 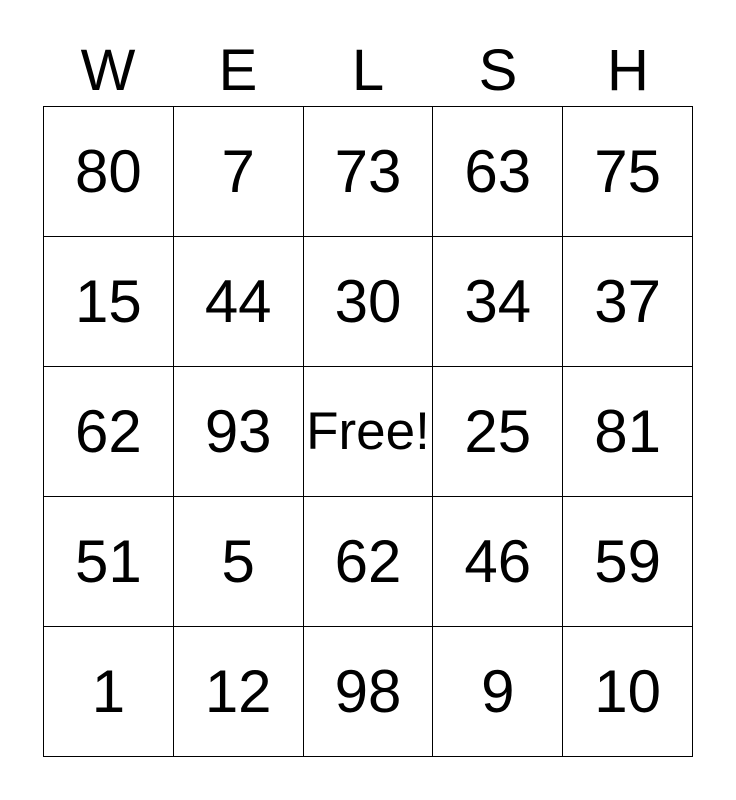 I want to click on column-letter-l: L, so click(x=368, y=70).